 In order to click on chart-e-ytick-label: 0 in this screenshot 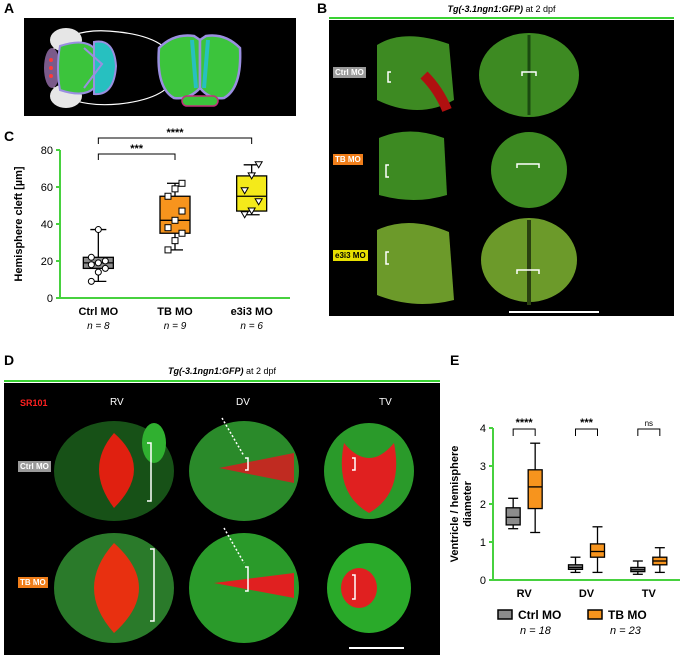, I will do `click(483, 581)`.